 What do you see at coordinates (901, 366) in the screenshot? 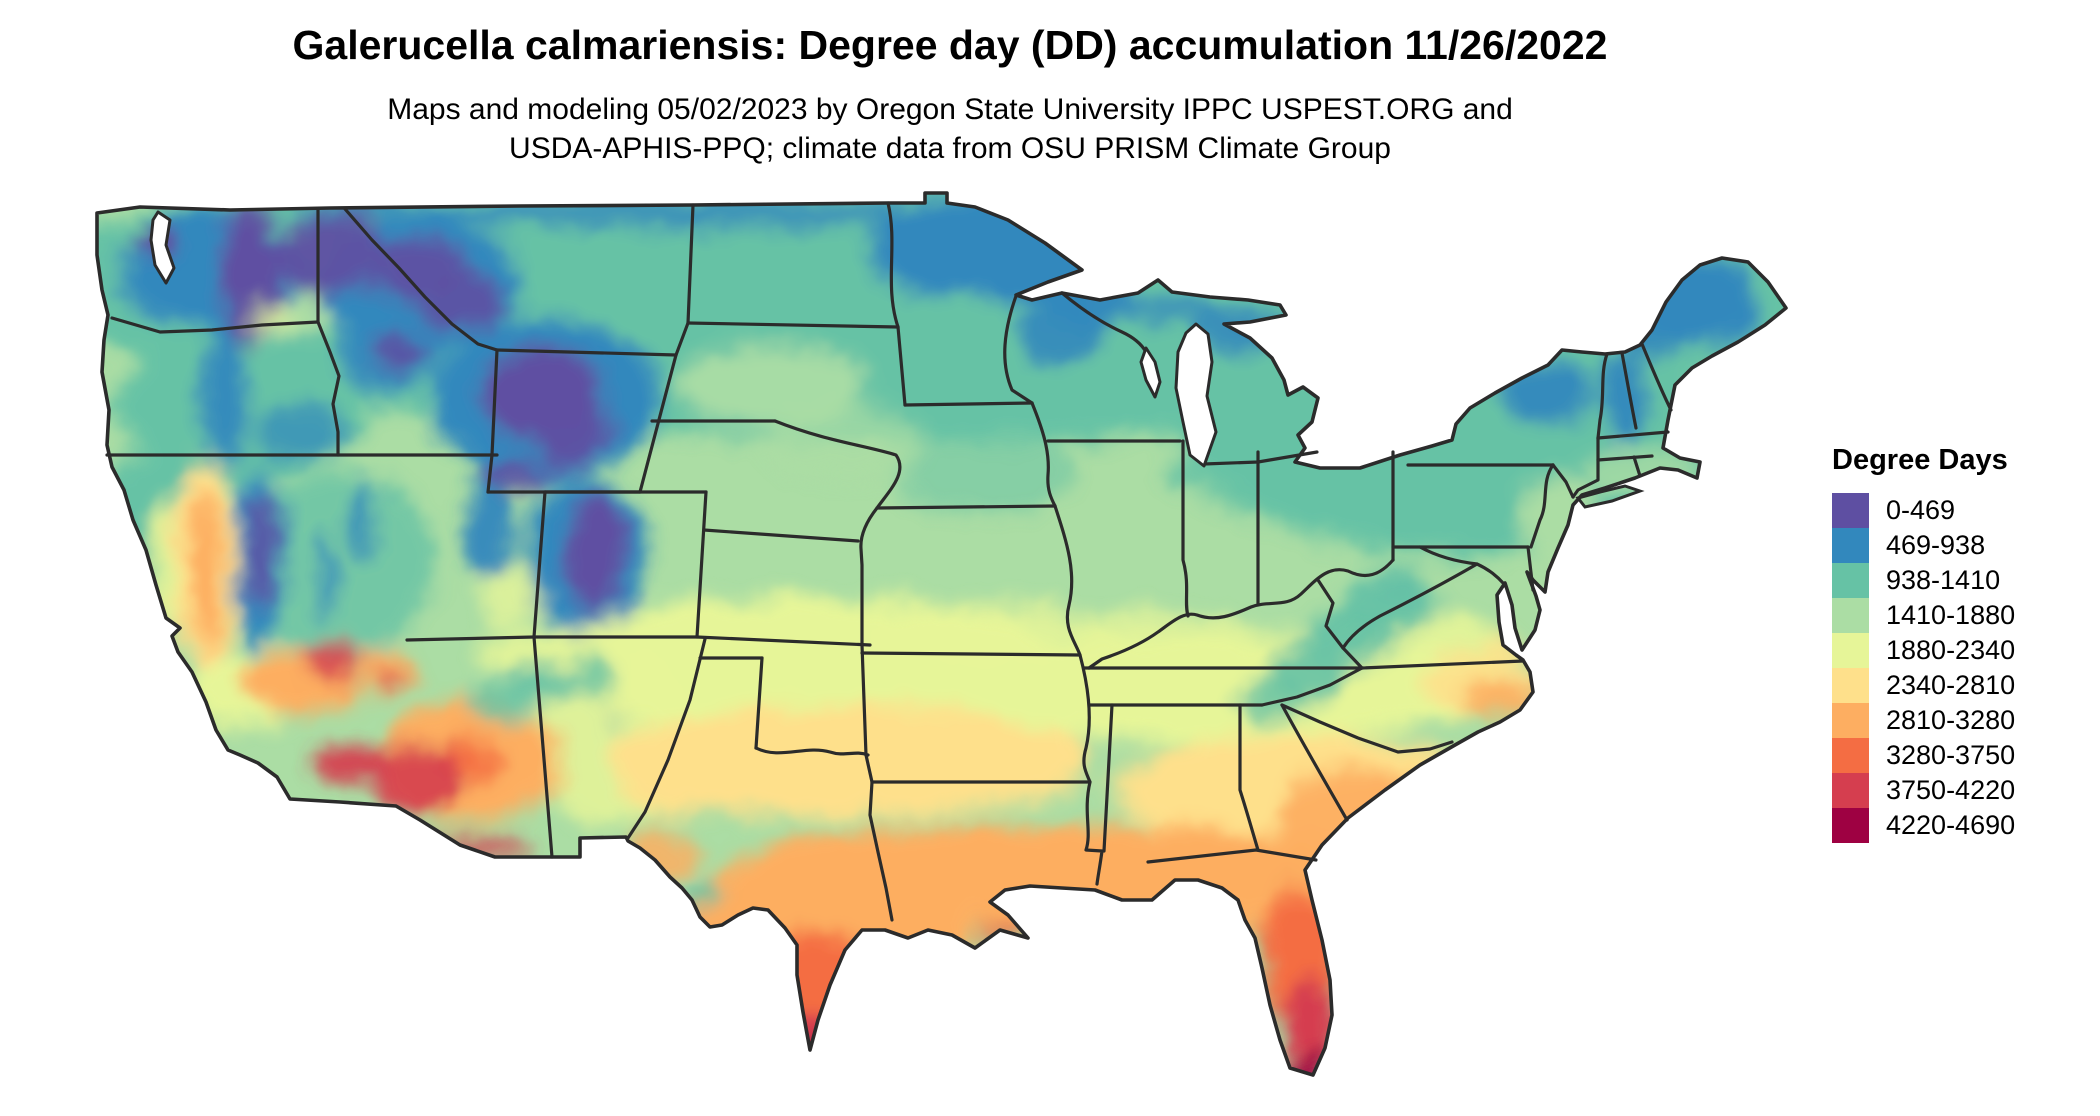
I see `border-mn-sd` at bounding box center [901, 366].